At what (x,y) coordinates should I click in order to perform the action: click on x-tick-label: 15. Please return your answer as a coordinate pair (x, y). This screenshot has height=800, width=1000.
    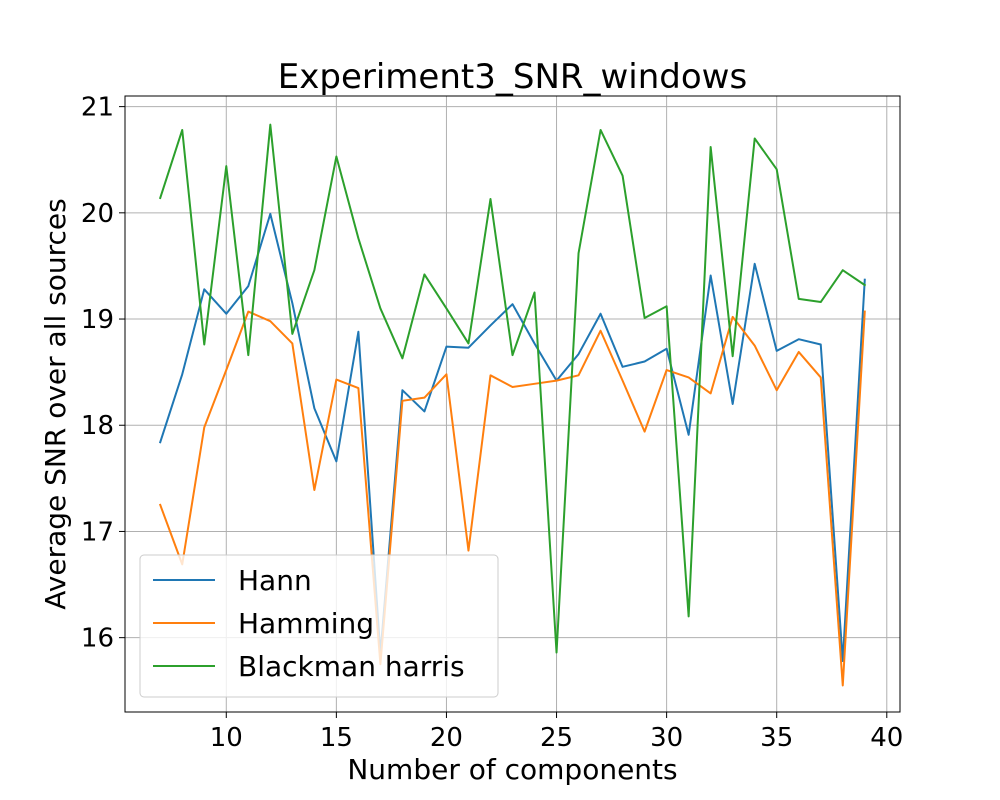
    Looking at the image, I should click on (336, 738).